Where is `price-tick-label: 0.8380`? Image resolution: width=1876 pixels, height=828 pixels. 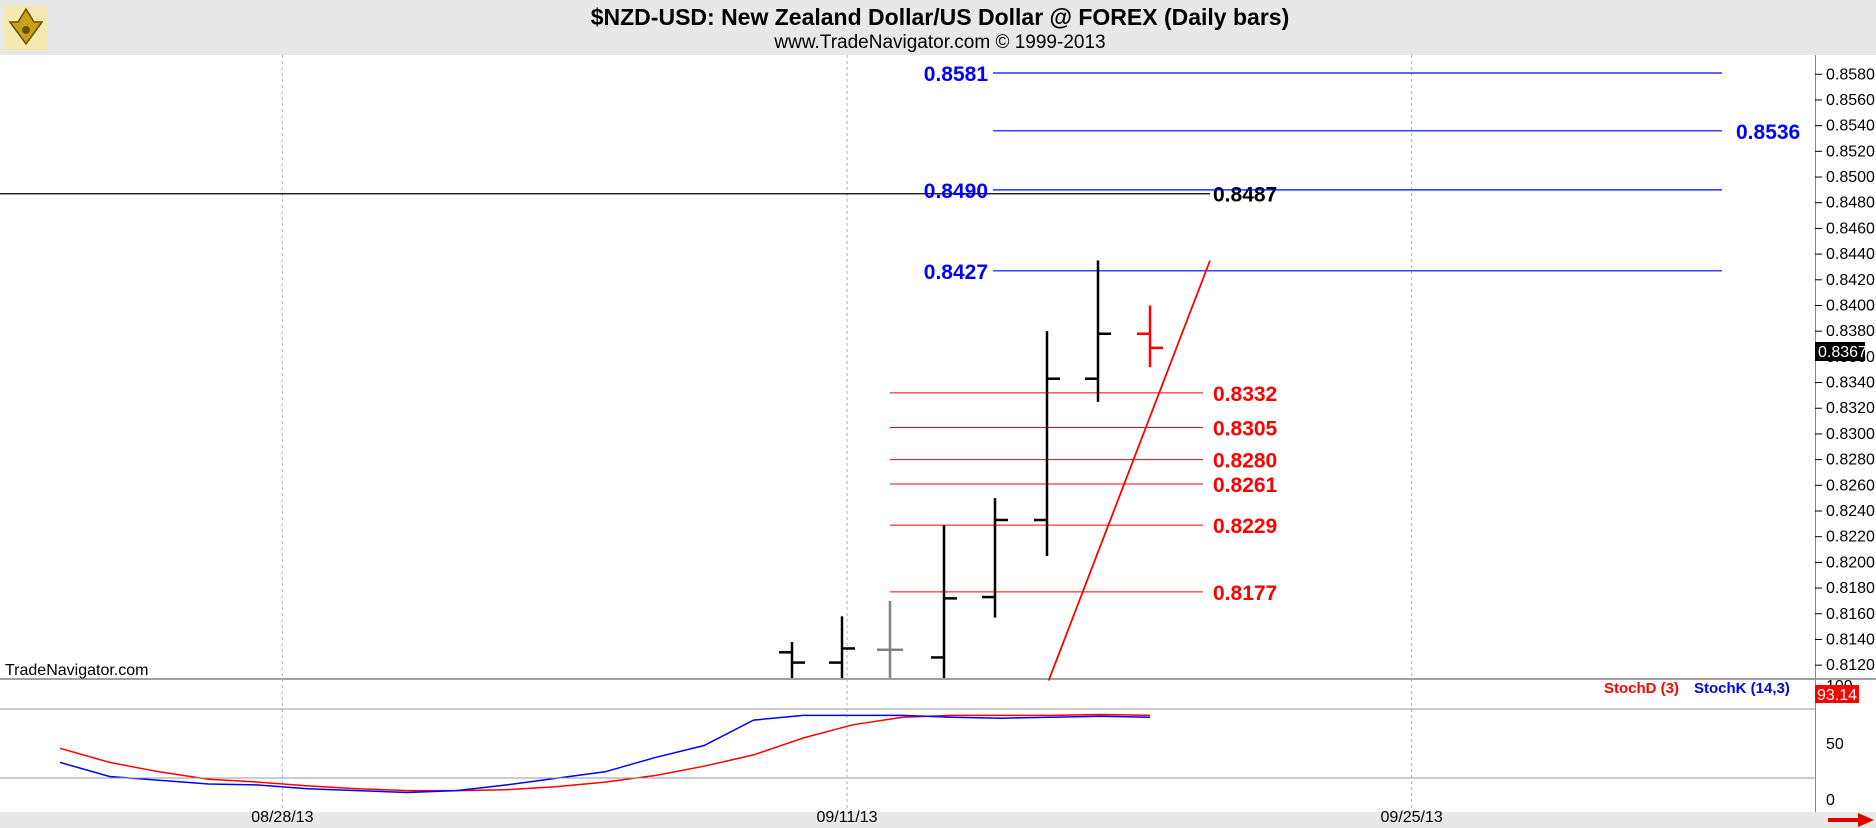
price-tick-label: 0.8380 is located at coordinates (1850, 331).